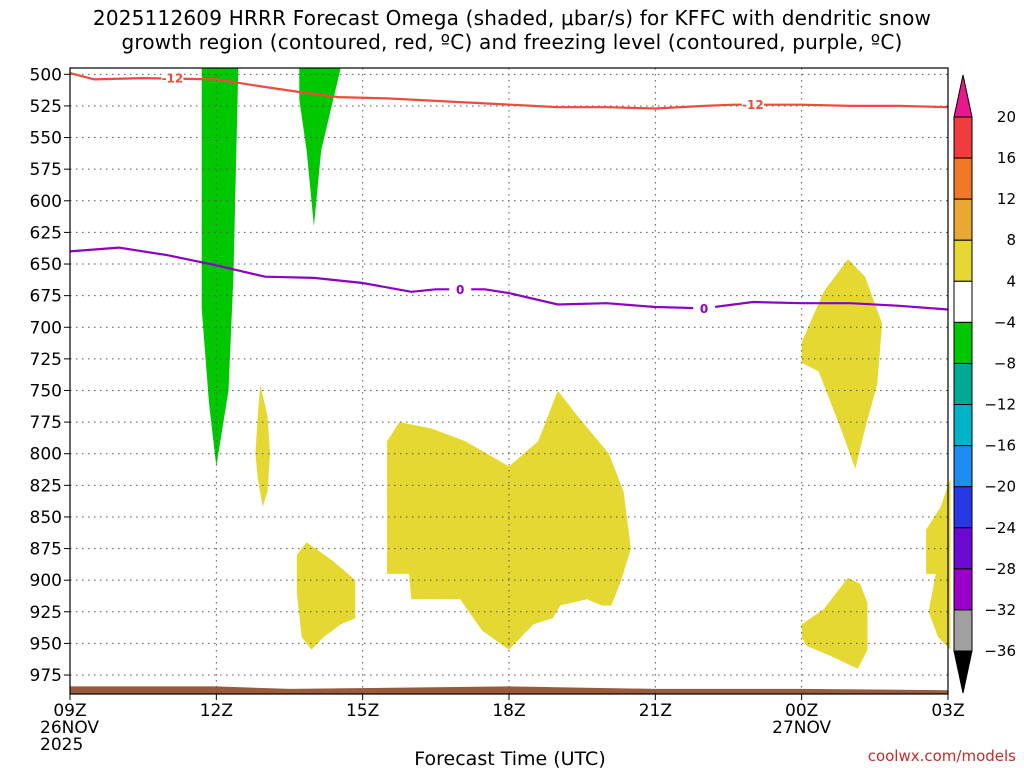 The height and width of the screenshot is (768, 1024). I want to click on x-tick-label-0-2: 2025, so click(61, 745).